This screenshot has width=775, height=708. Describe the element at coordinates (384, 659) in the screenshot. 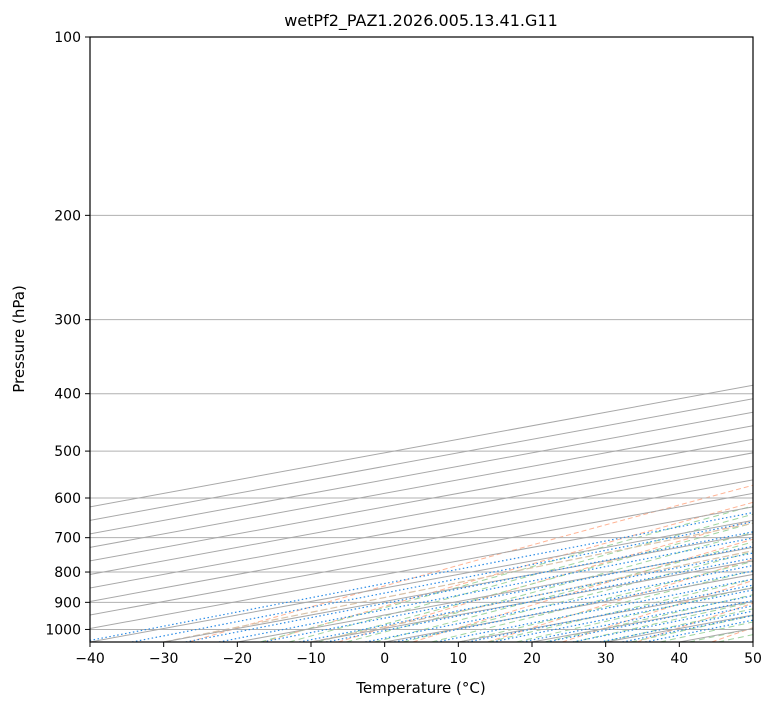

I see `x-tick-label: 0` at that location.